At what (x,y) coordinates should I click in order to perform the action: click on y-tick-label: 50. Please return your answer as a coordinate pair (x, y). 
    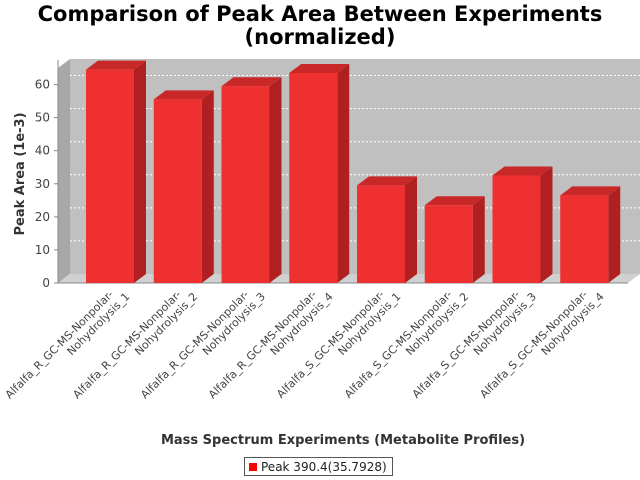
    Looking at the image, I should click on (42, 118).